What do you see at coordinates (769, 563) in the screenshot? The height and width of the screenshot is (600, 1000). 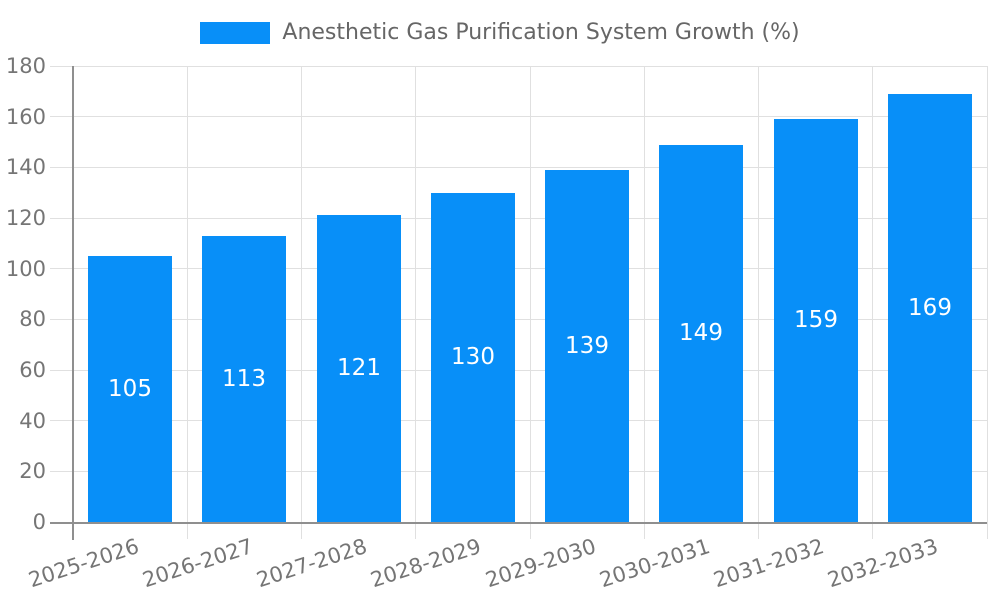 I see `x-axis-tick-label: 2031-2032` at bounding box center [769, 563].